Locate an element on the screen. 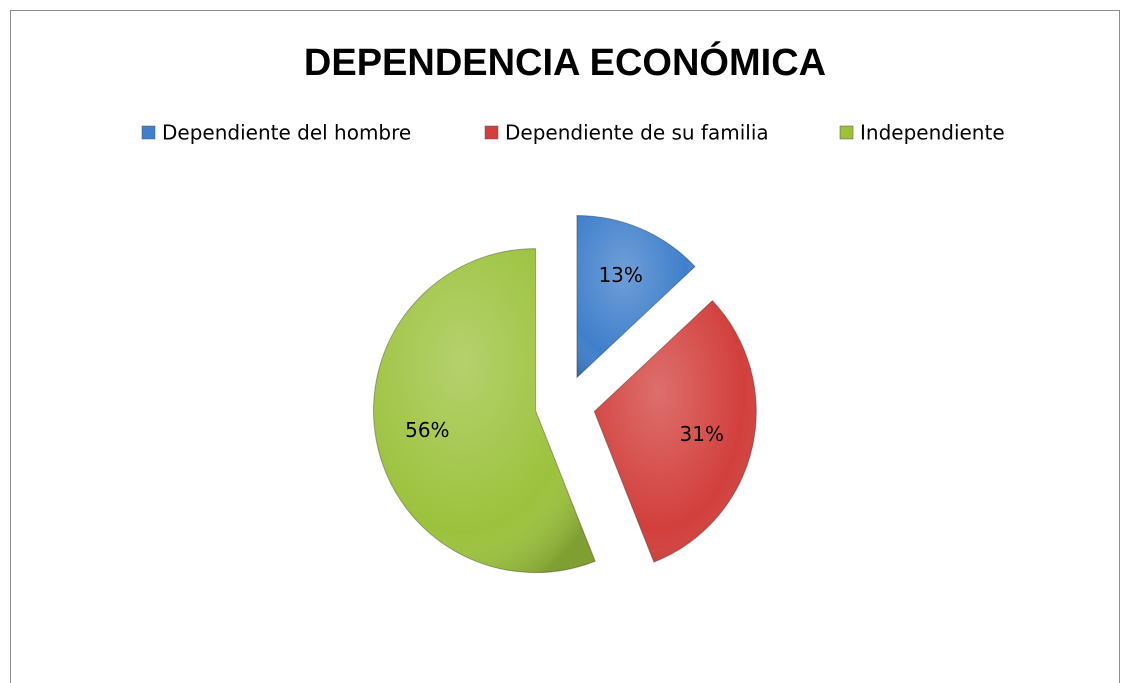 The height and width of the screenshot is (683, 1130). legend-label: Dependiente del hombre is located at coordinates (286, 133).